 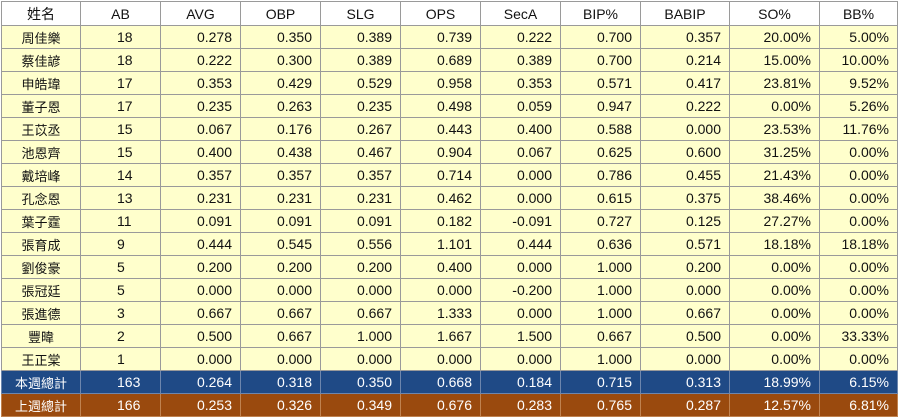 I want to click on stat-cell-avg: 0.444, so click(x=200, y=244).